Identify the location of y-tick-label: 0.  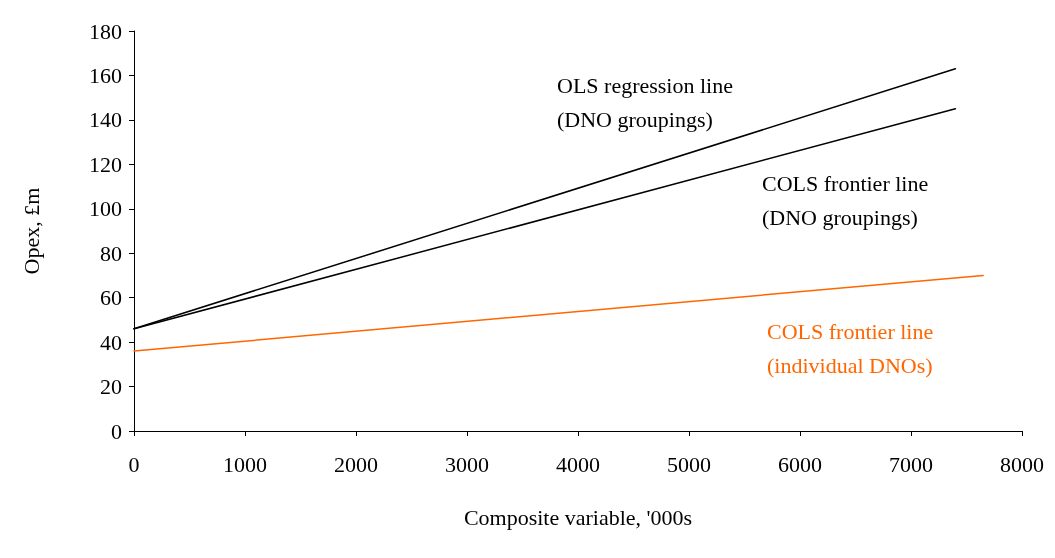
(116, 431).